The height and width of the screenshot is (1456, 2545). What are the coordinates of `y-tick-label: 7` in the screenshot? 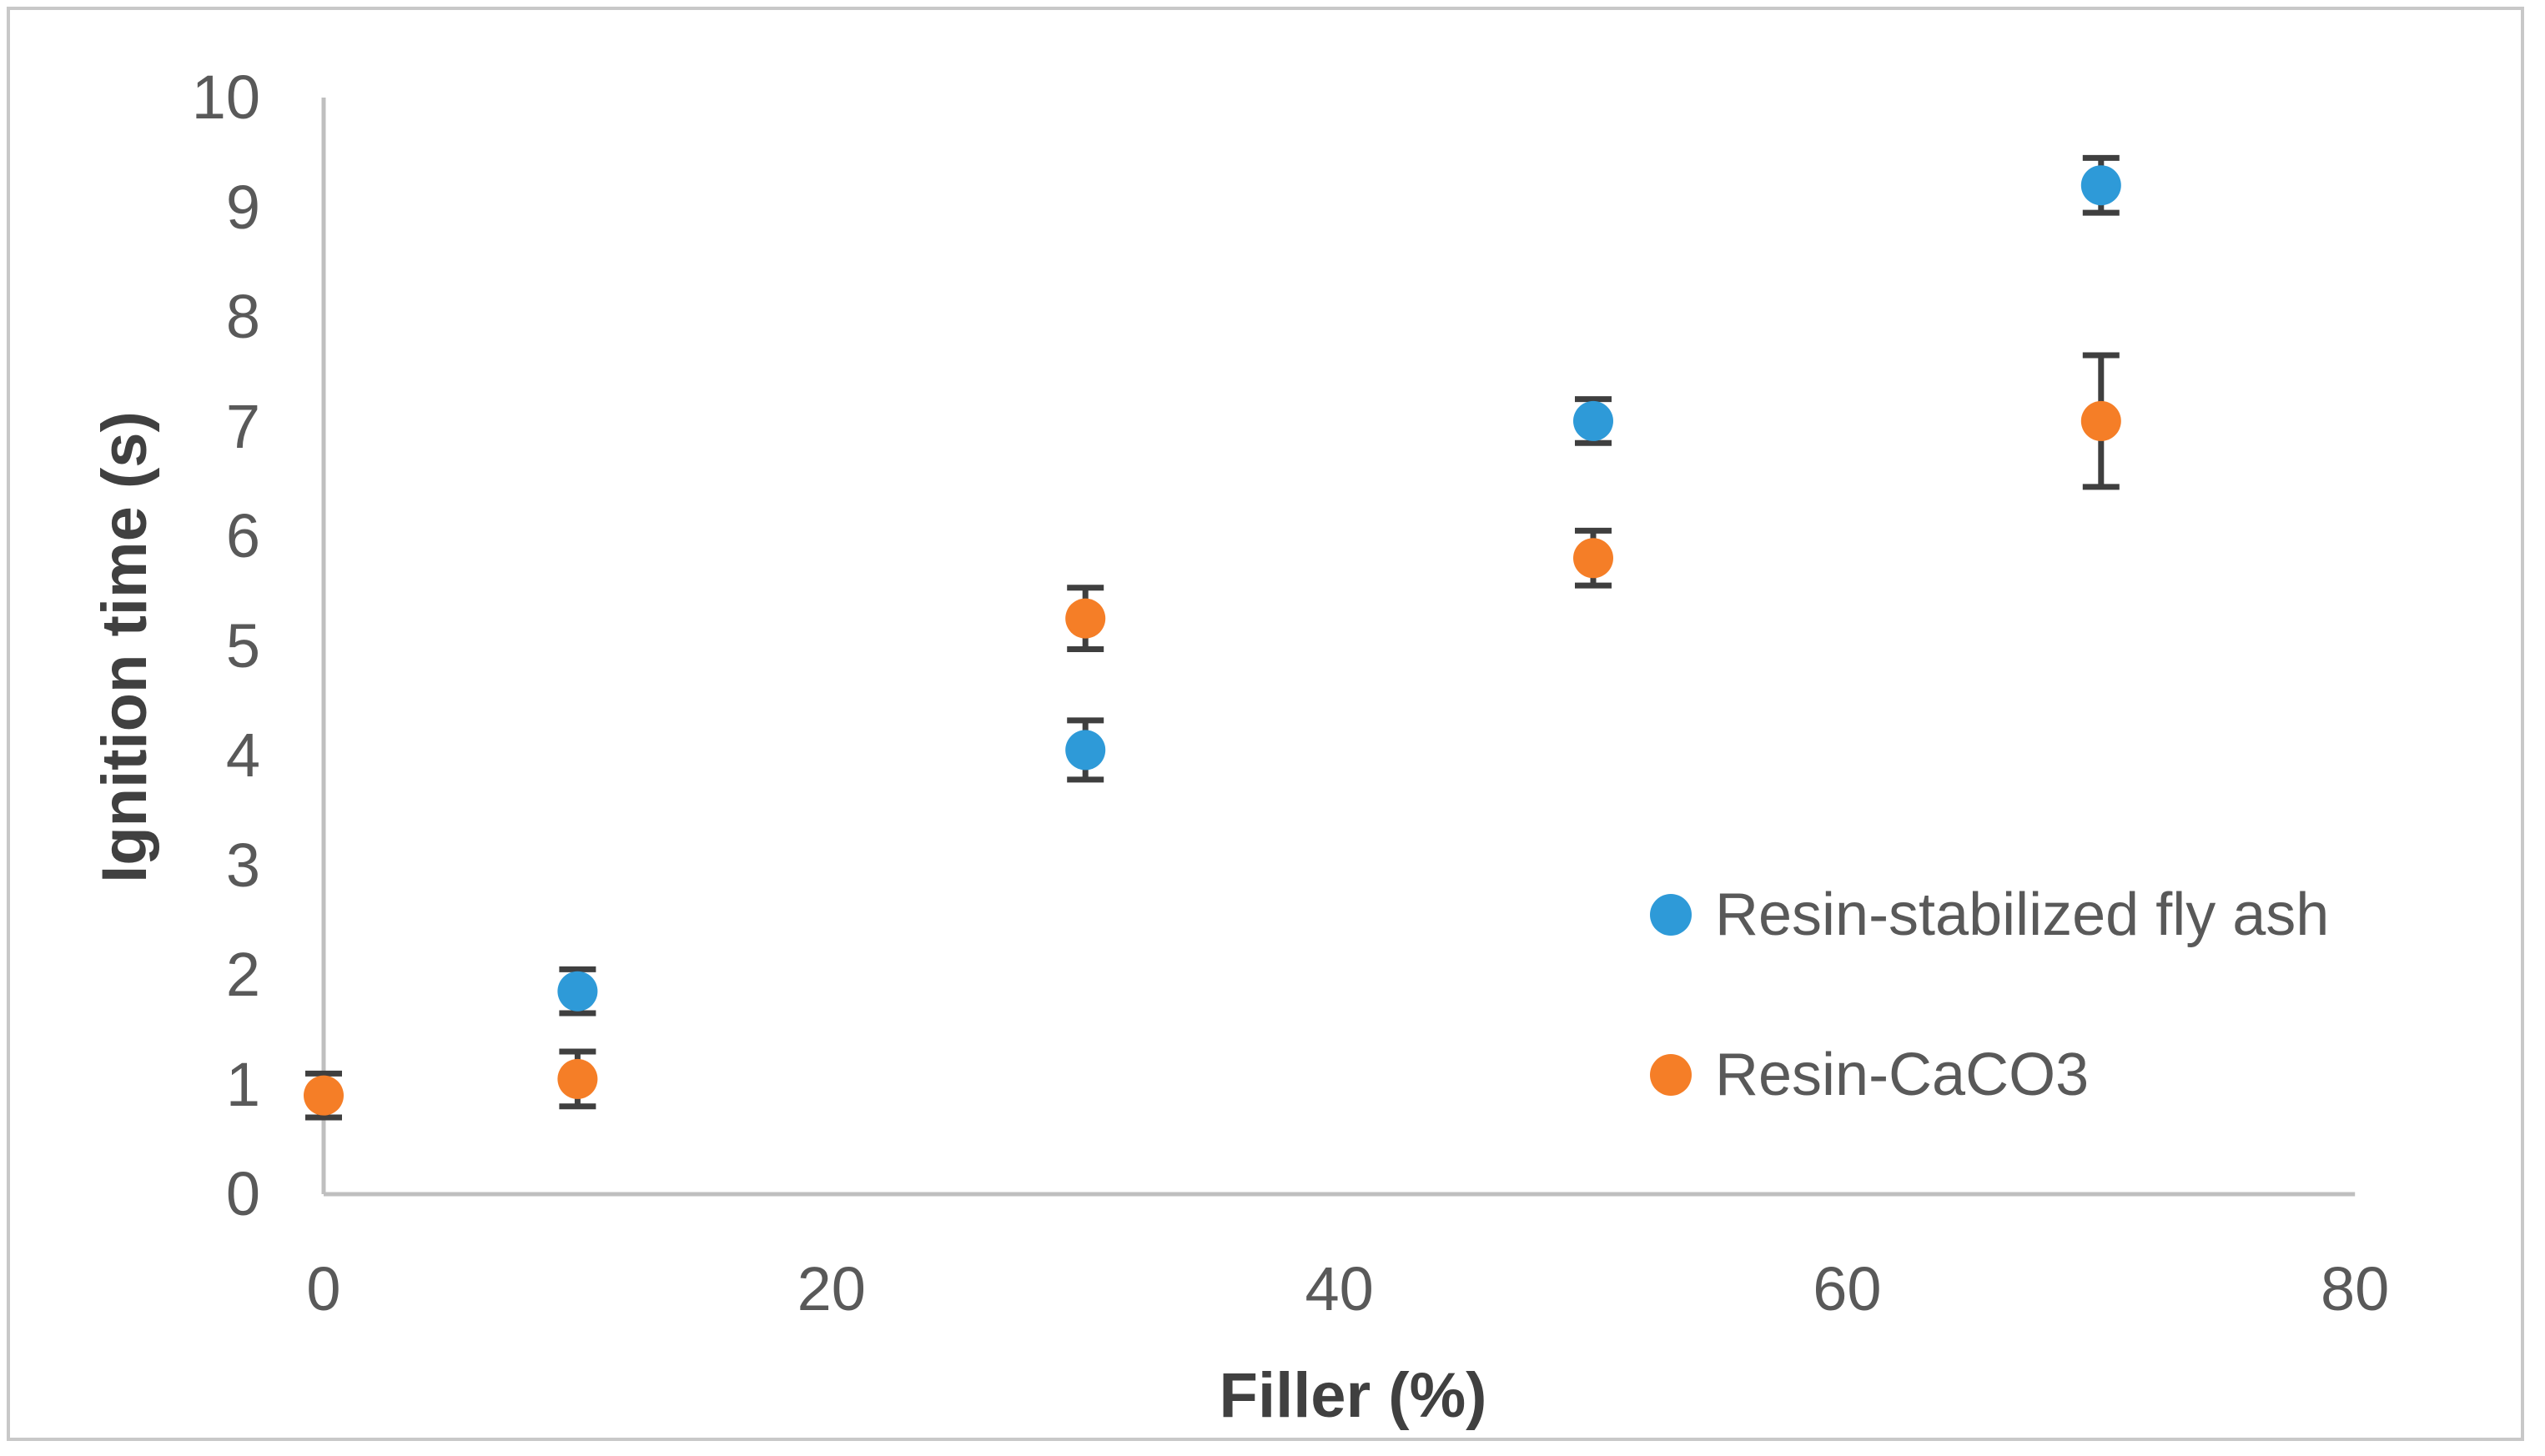 It's located at (243, 426).